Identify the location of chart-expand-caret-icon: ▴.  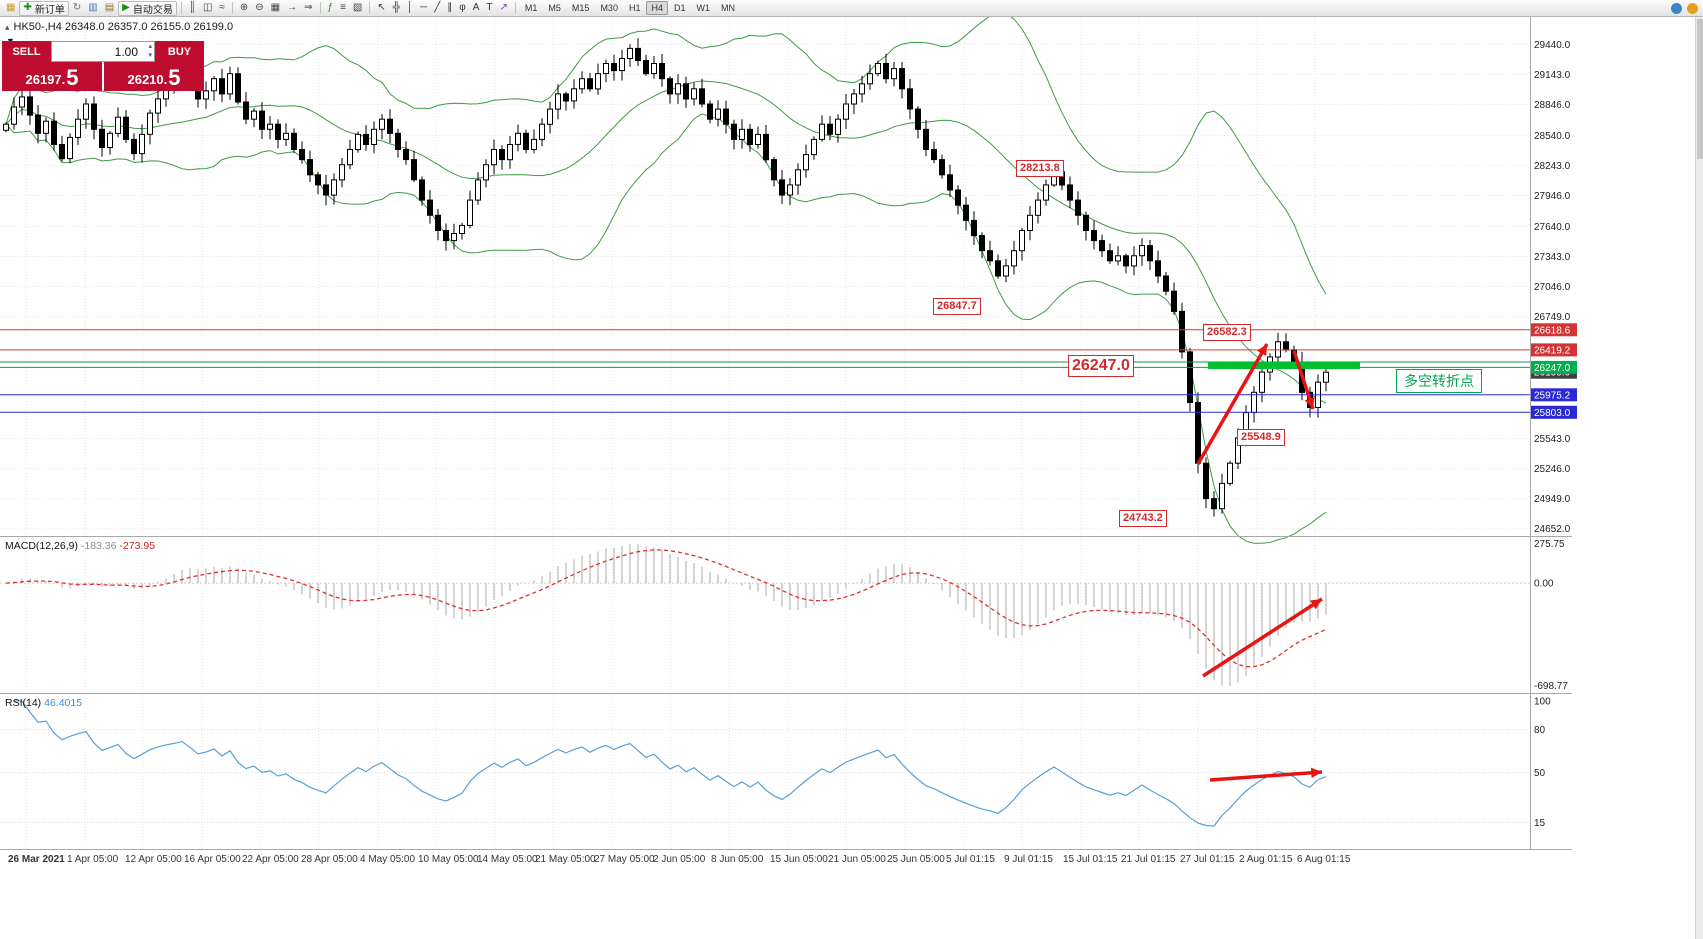
(7, 26).